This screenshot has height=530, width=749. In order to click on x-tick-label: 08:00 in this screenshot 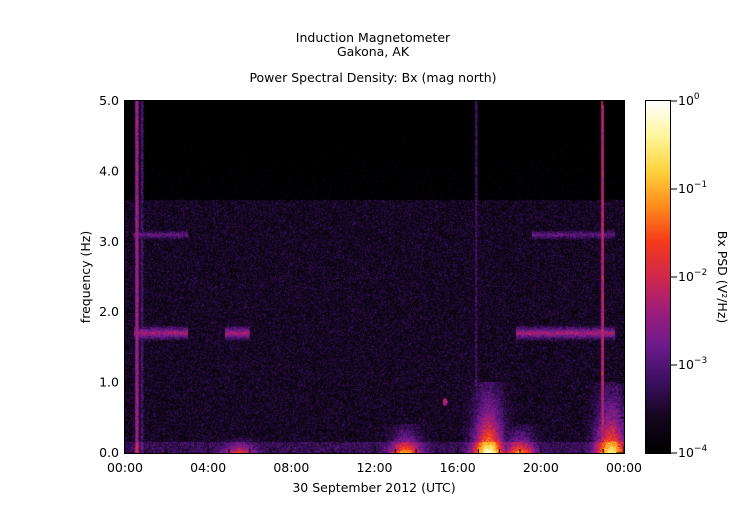, I will do `click(291, 467)`.